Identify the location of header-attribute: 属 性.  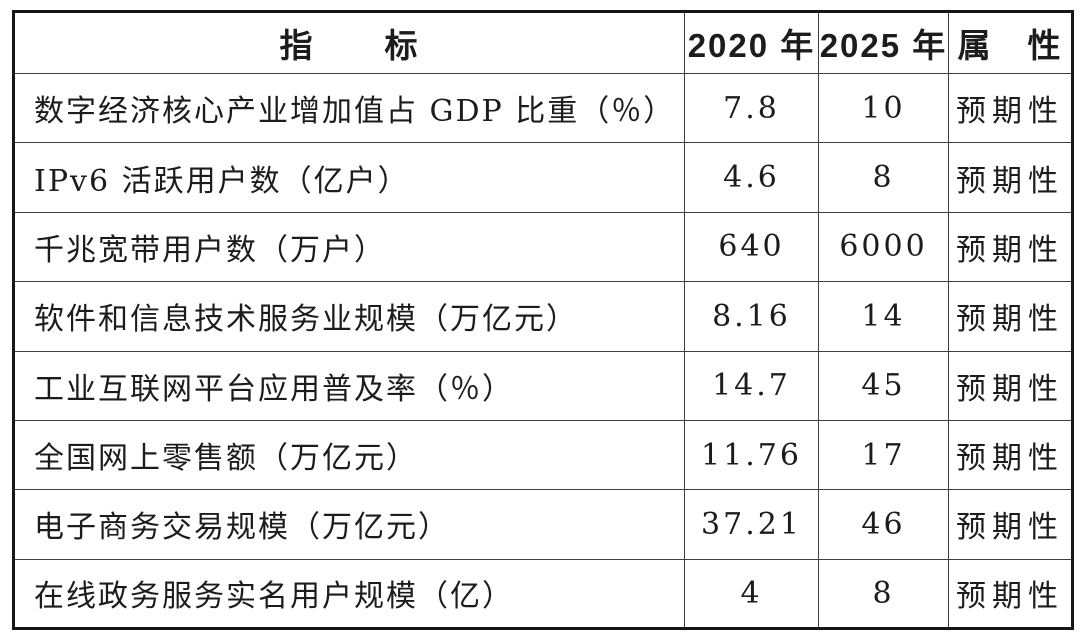
(1011, 42).